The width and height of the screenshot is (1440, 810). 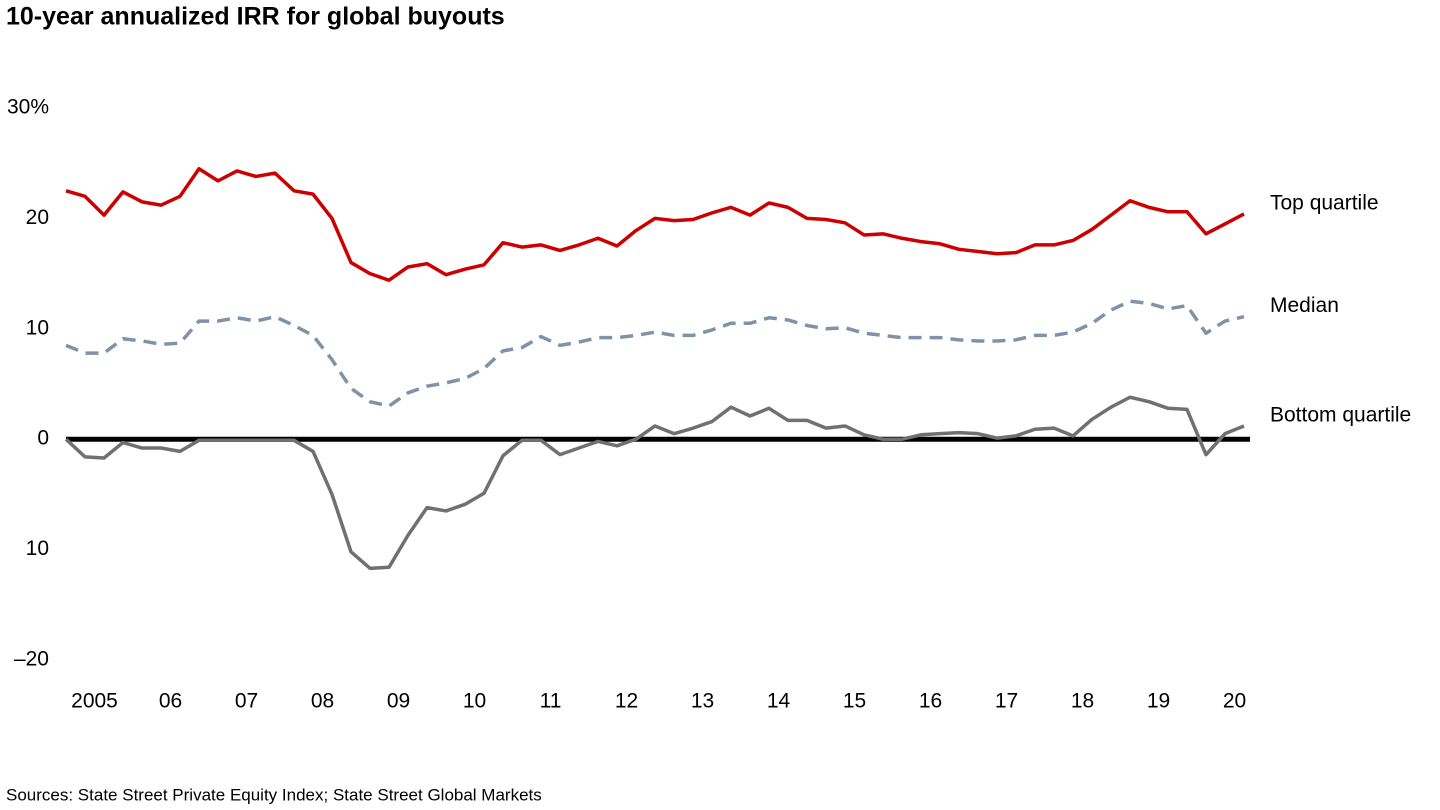 I want to click on x-tick-label: 18, so click(x=1082, y=701).